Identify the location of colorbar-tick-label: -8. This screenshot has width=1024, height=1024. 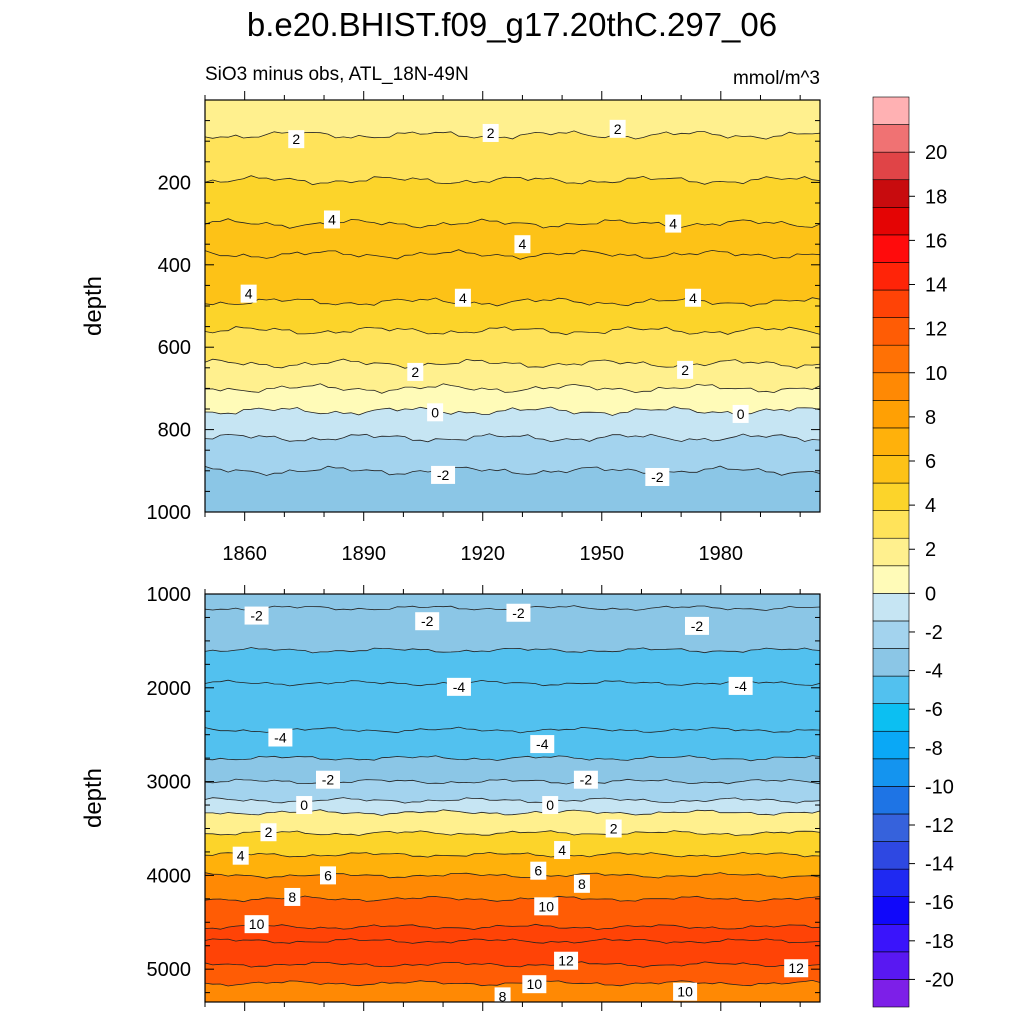
(934, 749).